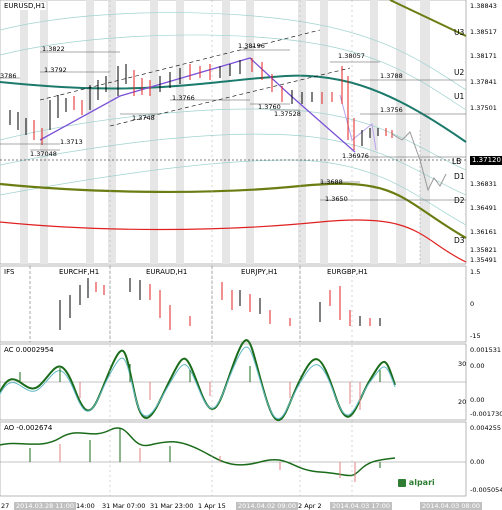 The width and height of the screenshot is (502, 510). Describe the element at coordinates (8, 76) in the screenshot. I see `left-edge-label: 3786` at that location.